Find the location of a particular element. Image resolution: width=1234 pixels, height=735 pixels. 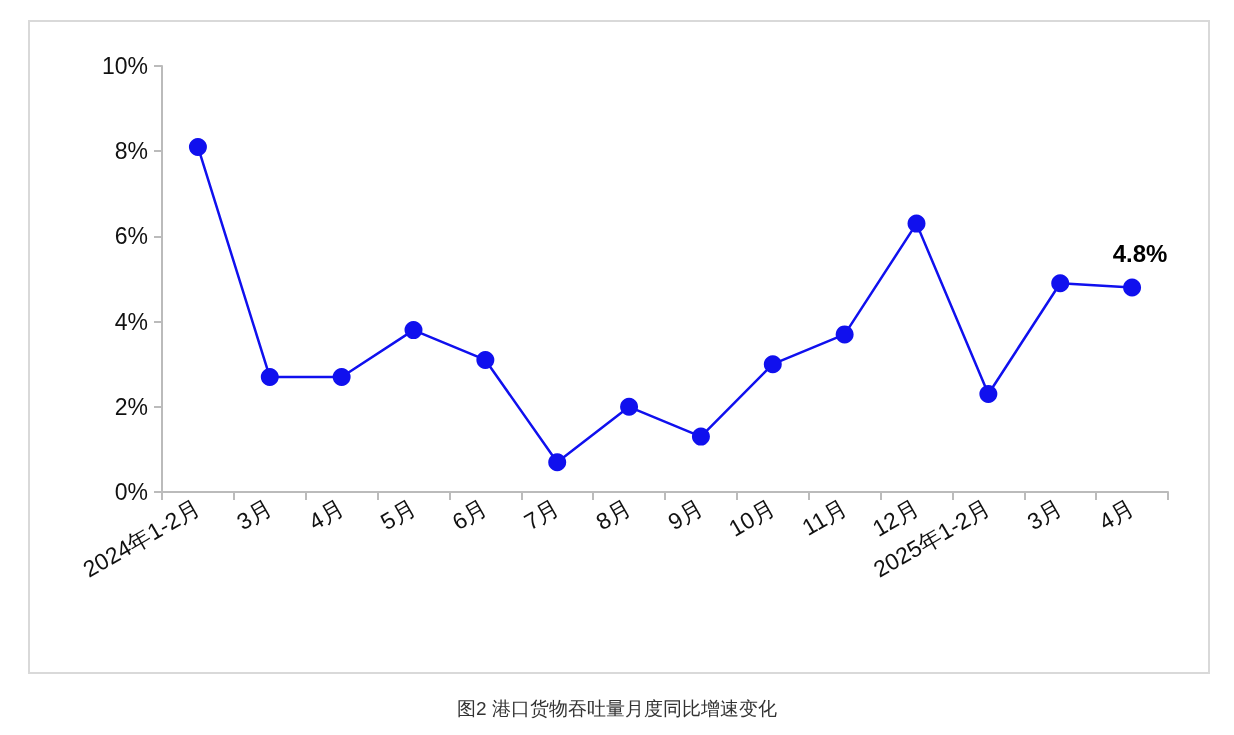

y-tick-label: 10% is located at coordinates (124, 66).